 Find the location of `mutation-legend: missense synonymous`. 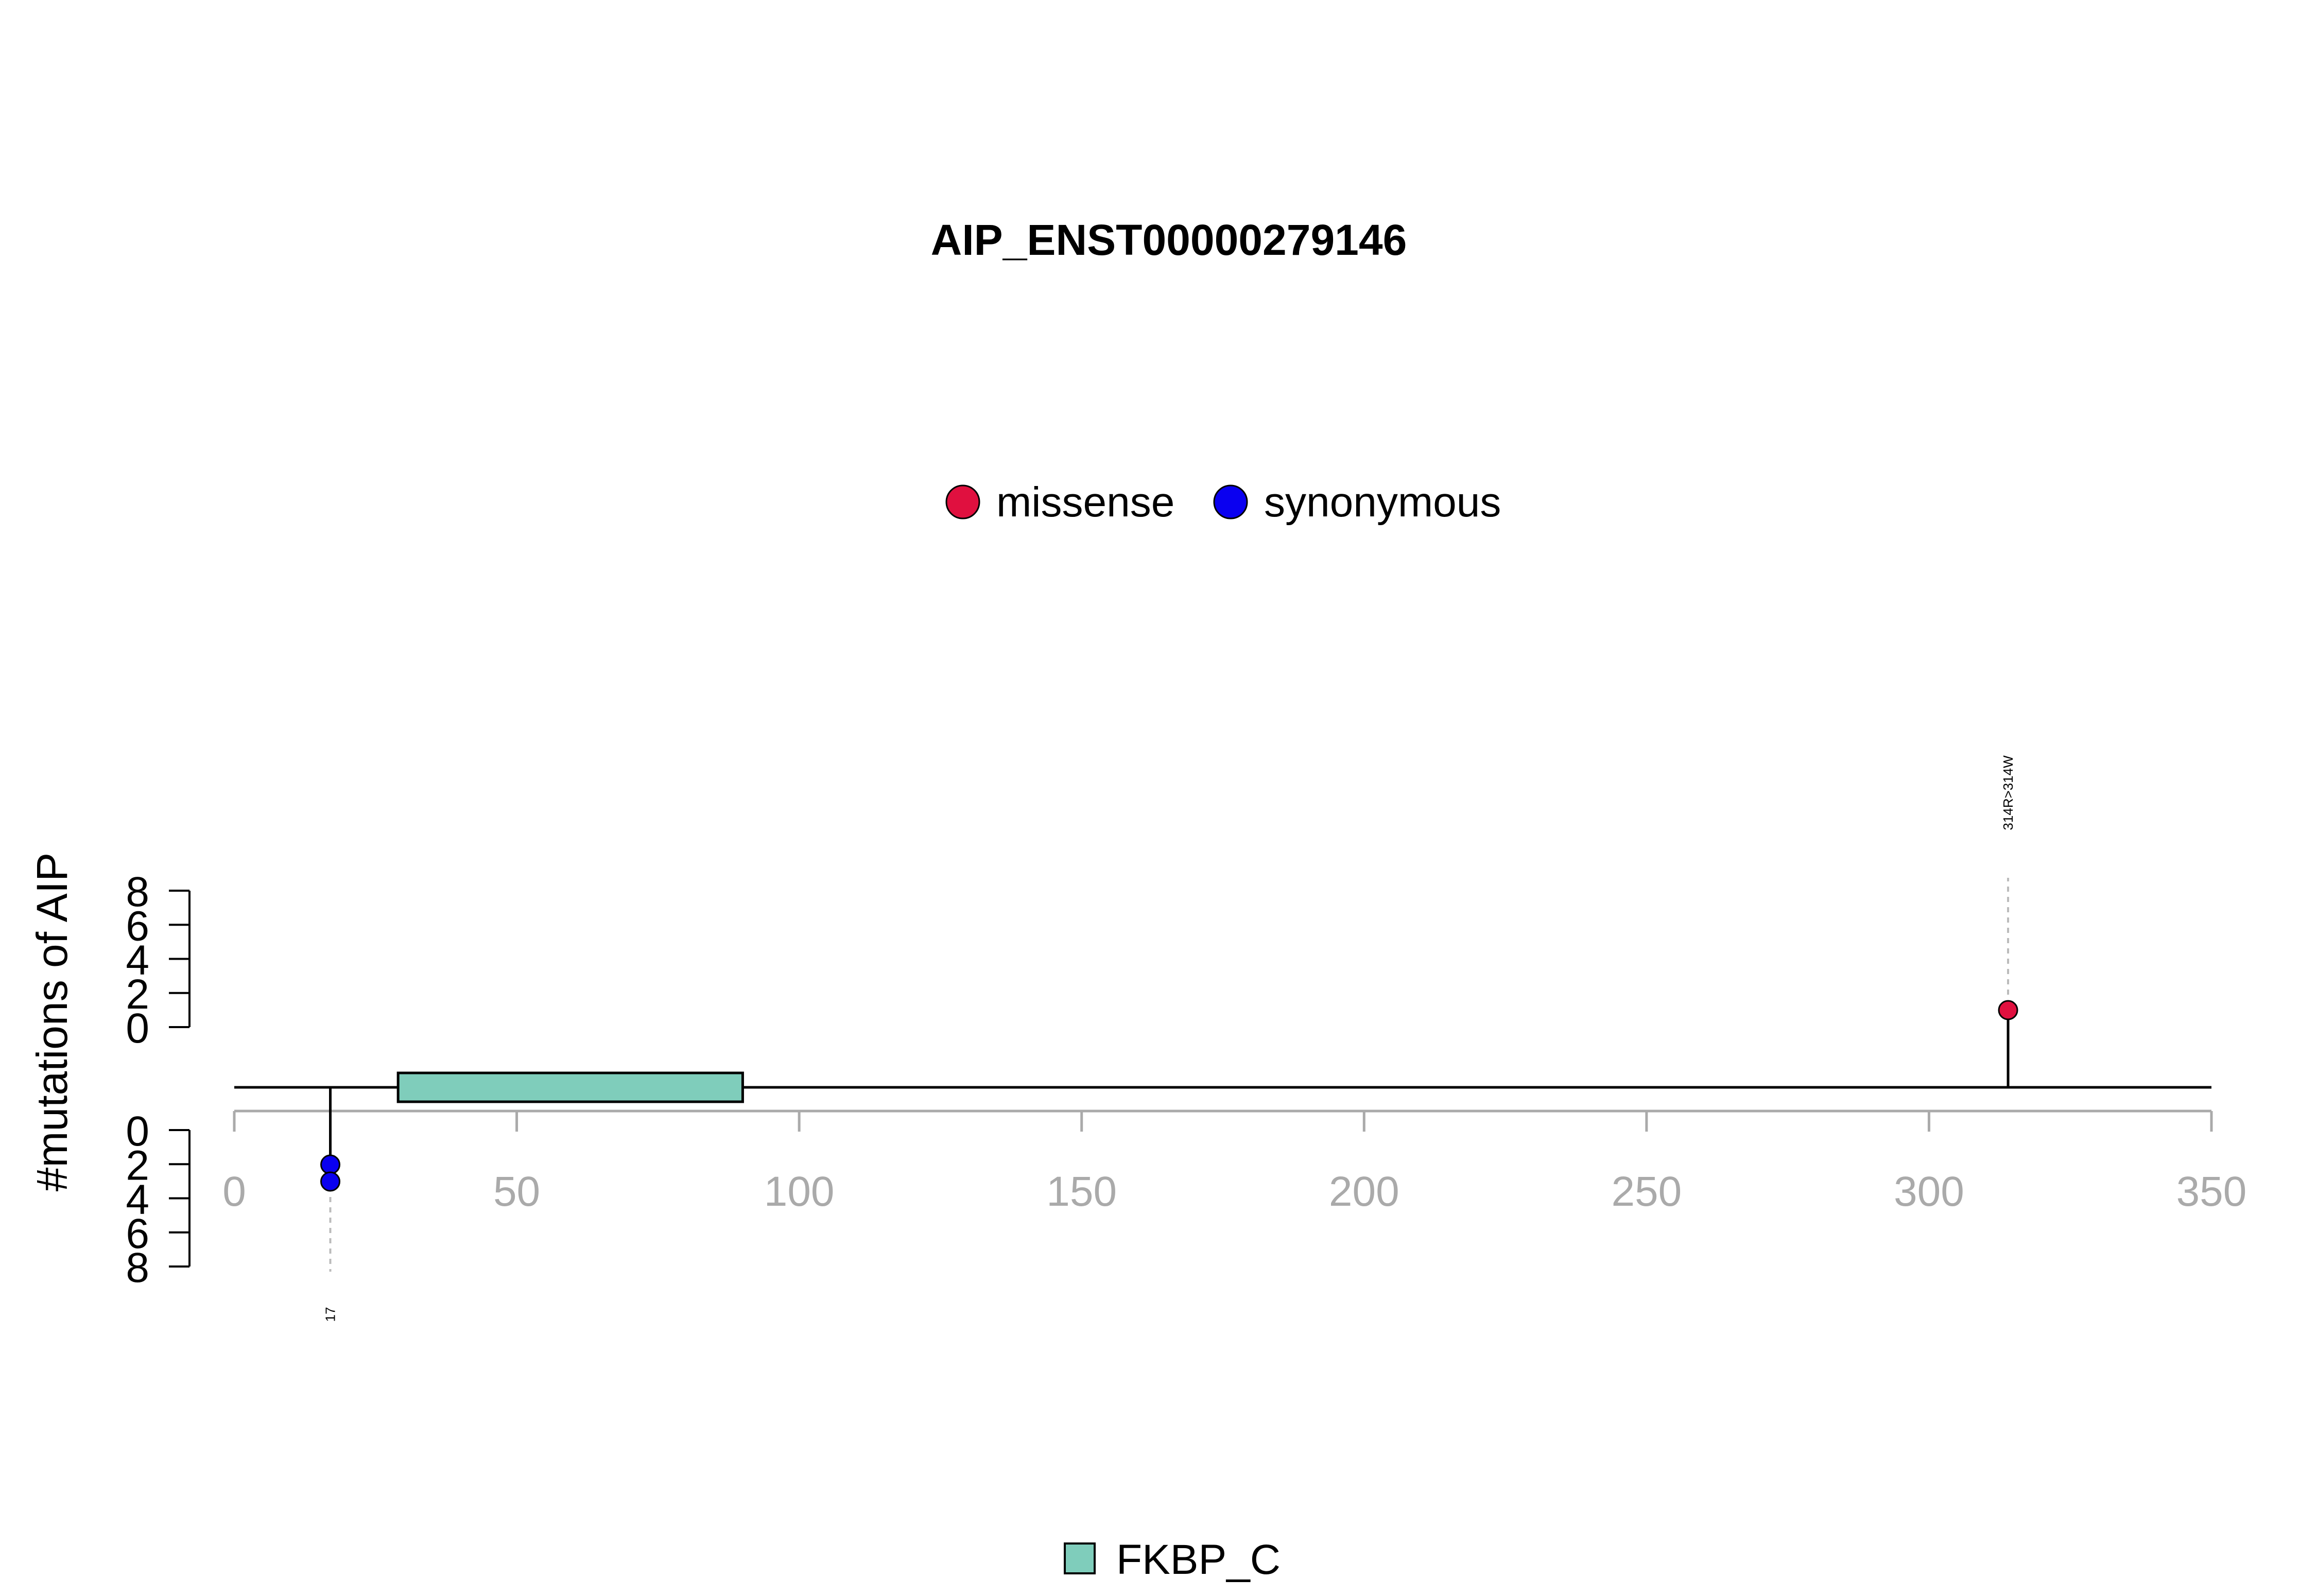

mutation-legend: missense synonymous is located at coordinates (1223, 503).